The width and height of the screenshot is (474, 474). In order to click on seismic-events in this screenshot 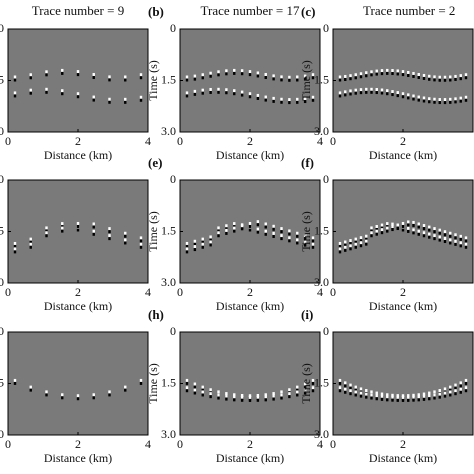, I will do `click(78, 389)`.